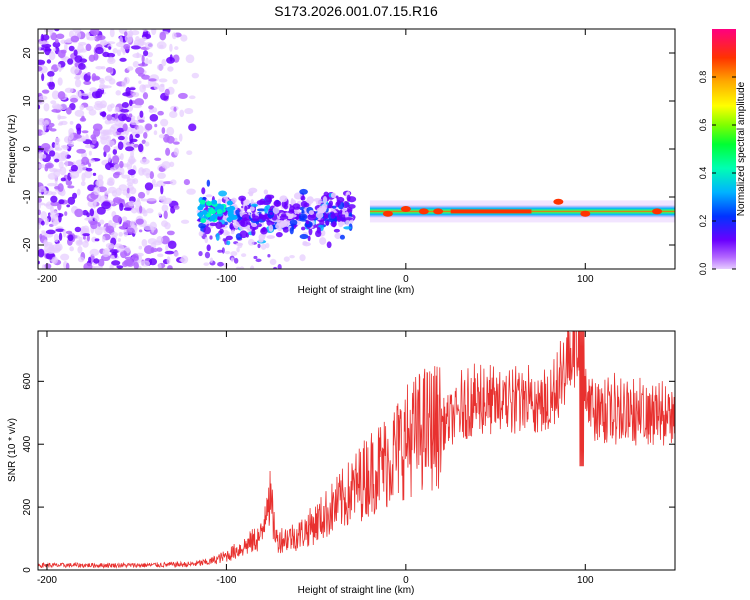 The image size is (750, 600). I want to click on snr-y-tick-label: 200, so click(27, 506).